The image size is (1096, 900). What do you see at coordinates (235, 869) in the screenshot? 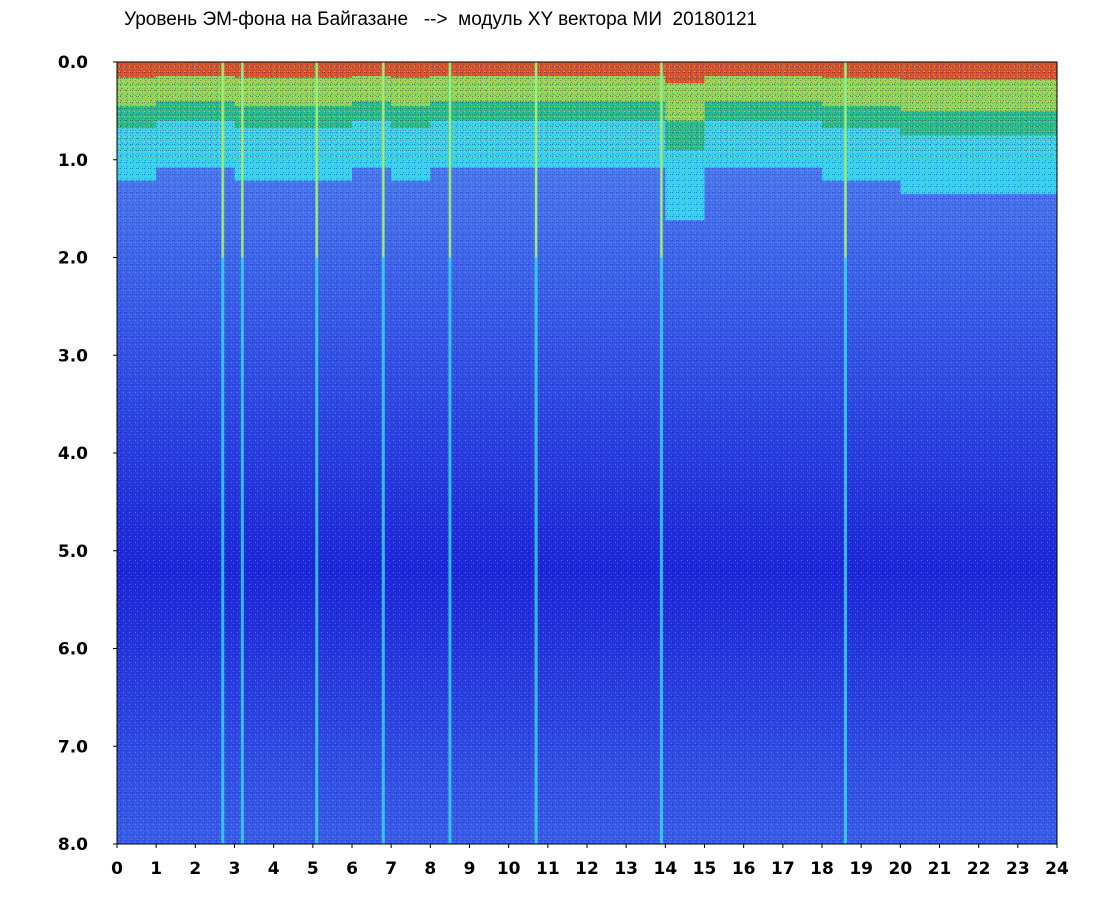
I see `x-tick-label: 3` at bounding box center [235, 869].